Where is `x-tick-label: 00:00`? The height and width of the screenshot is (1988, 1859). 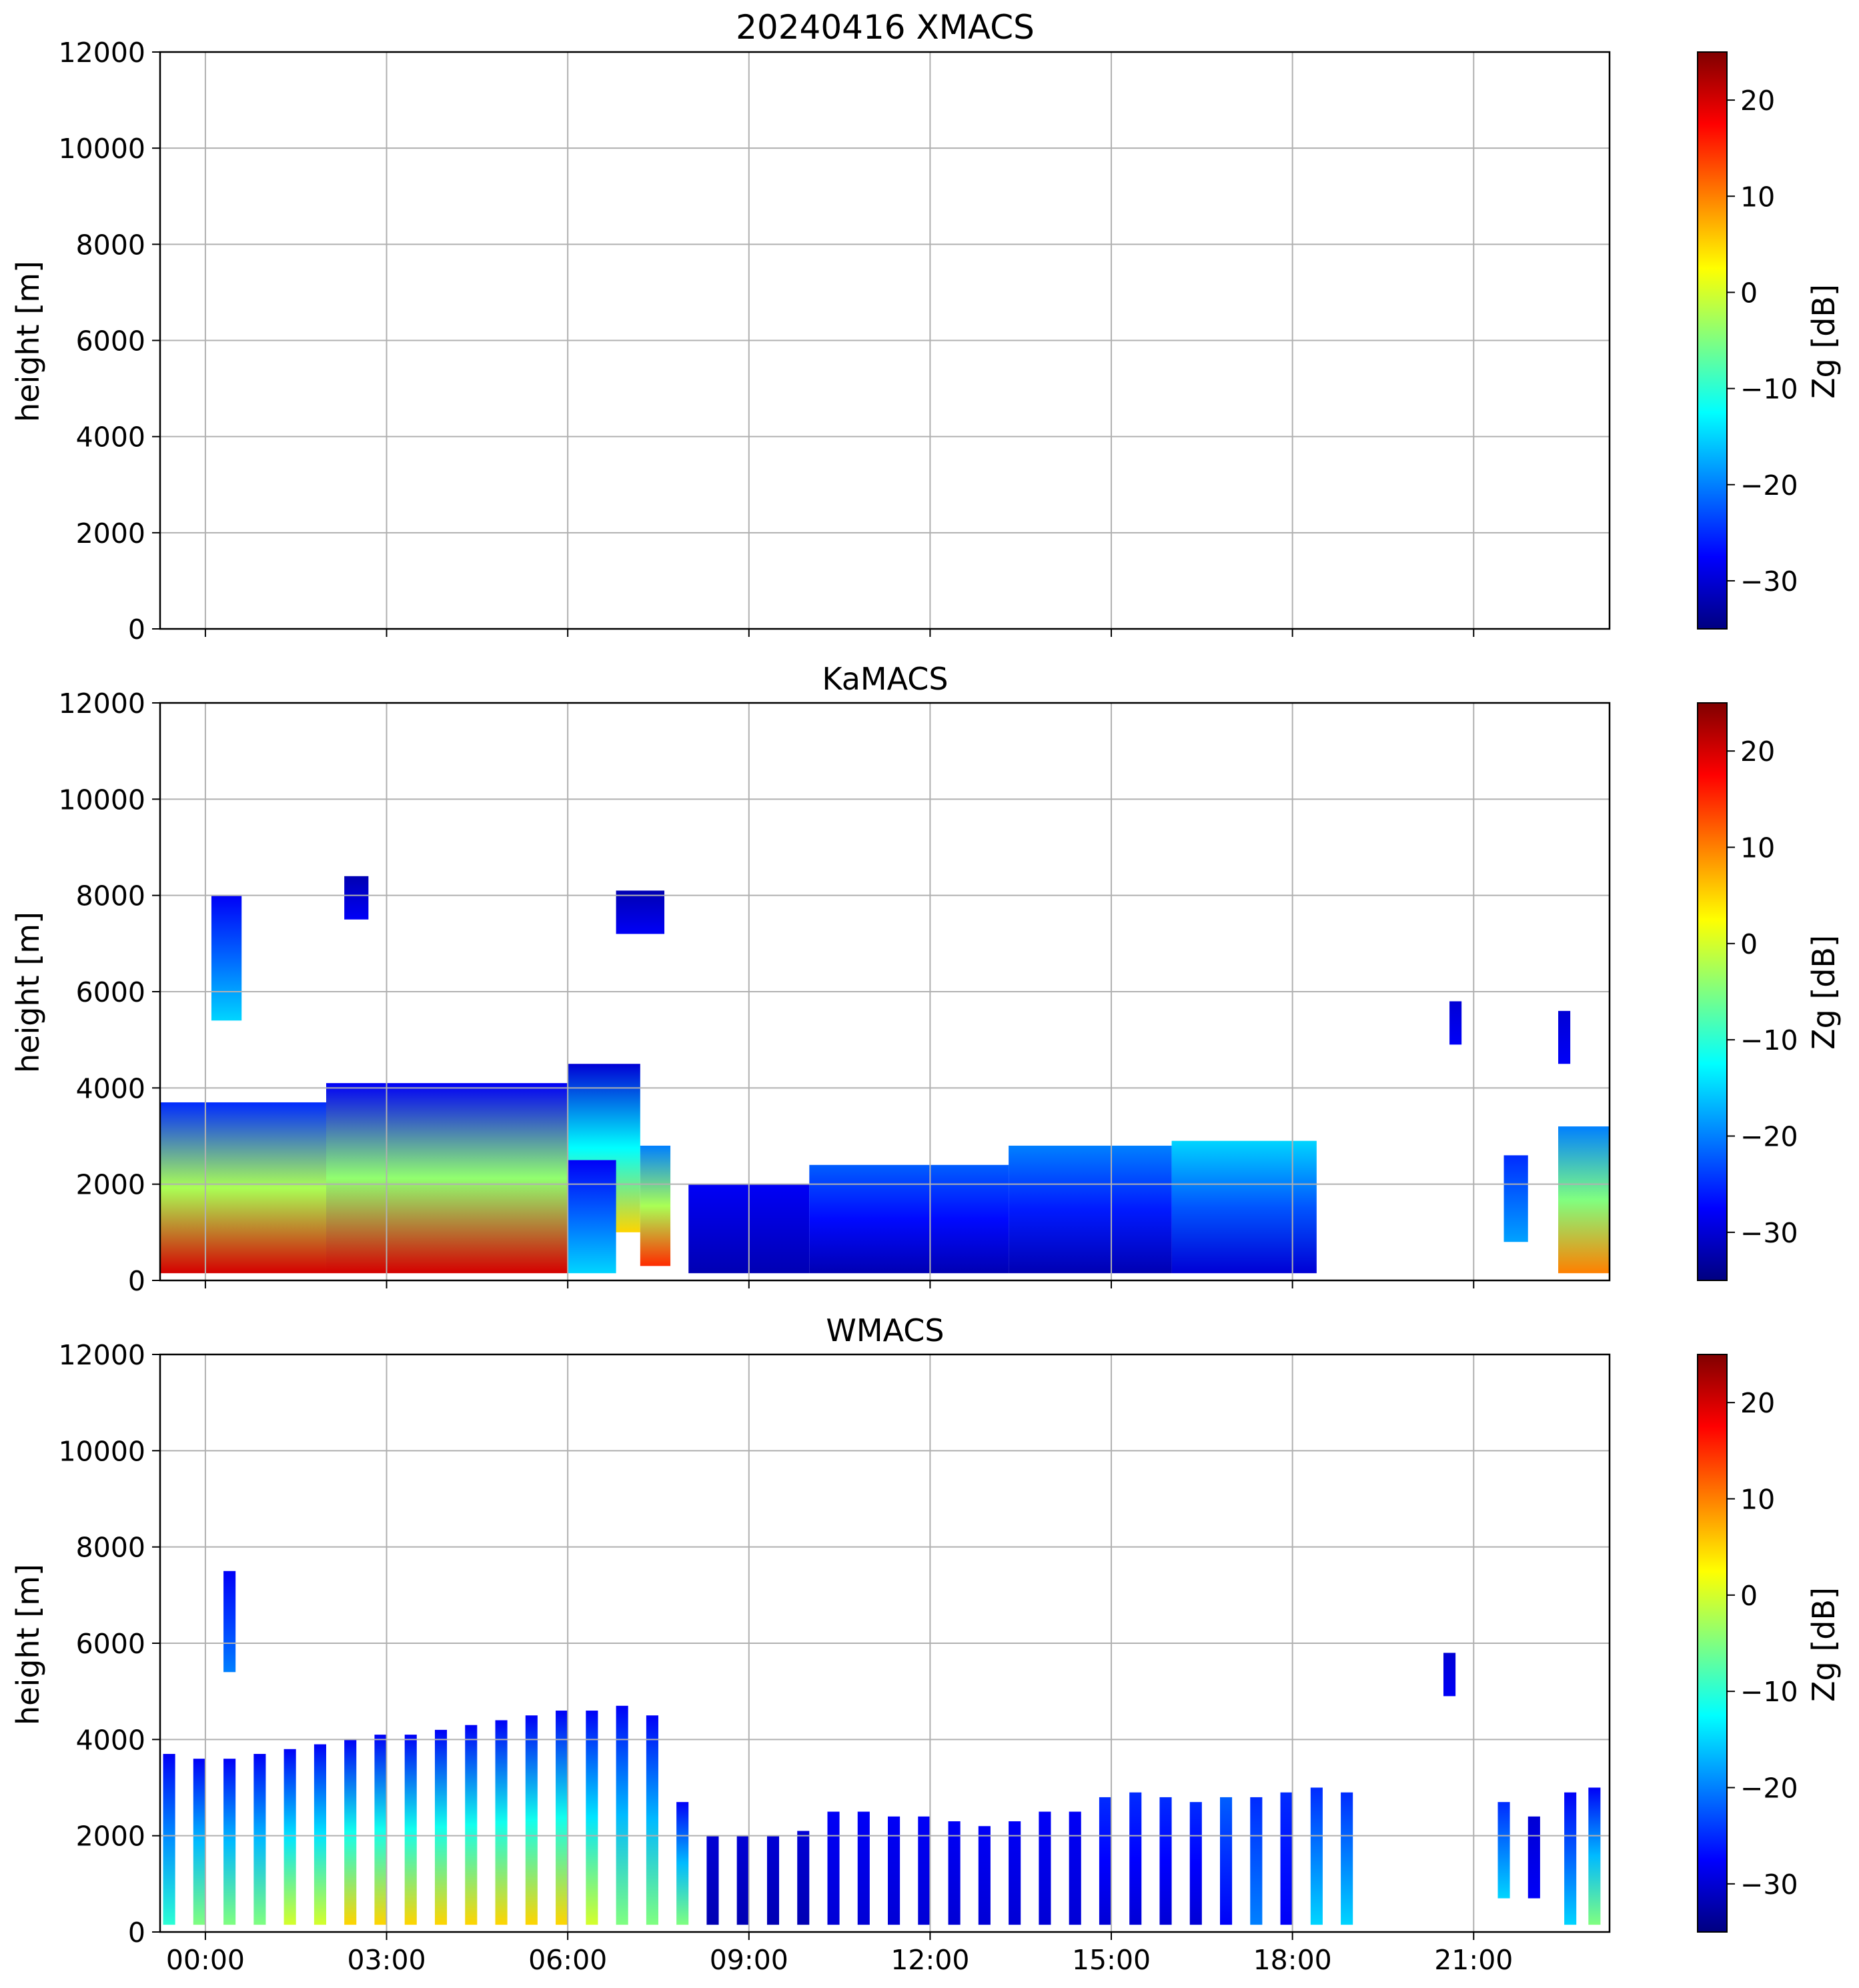
x-tick-label: 00:00 is located at coordinates (206, 1960).